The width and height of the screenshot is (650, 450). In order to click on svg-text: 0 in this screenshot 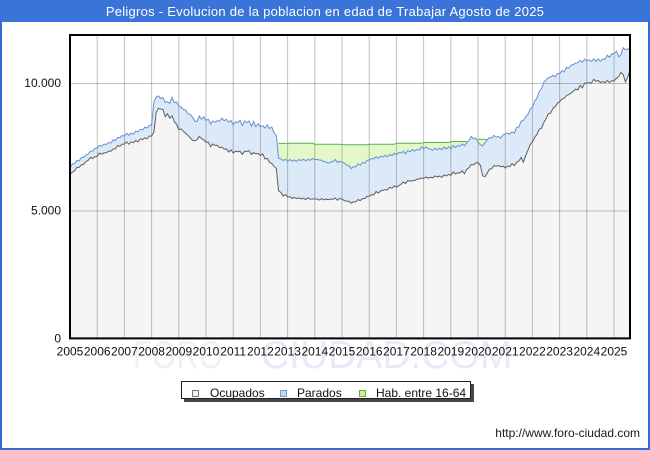, I will do `click(57, 338)`.